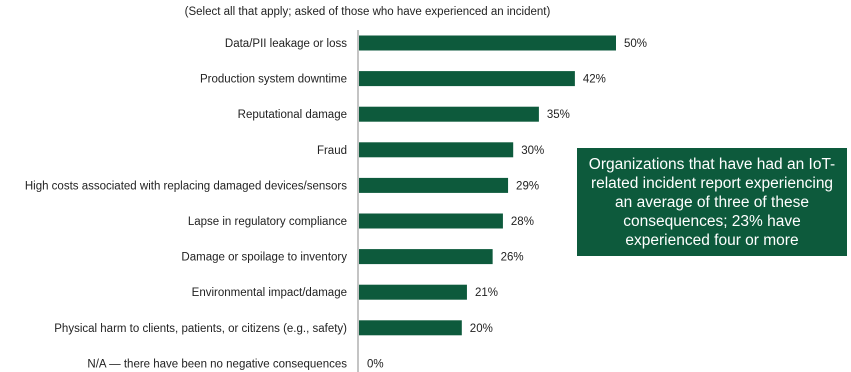  I want to click on value-label: 21%, so click(486, 293).